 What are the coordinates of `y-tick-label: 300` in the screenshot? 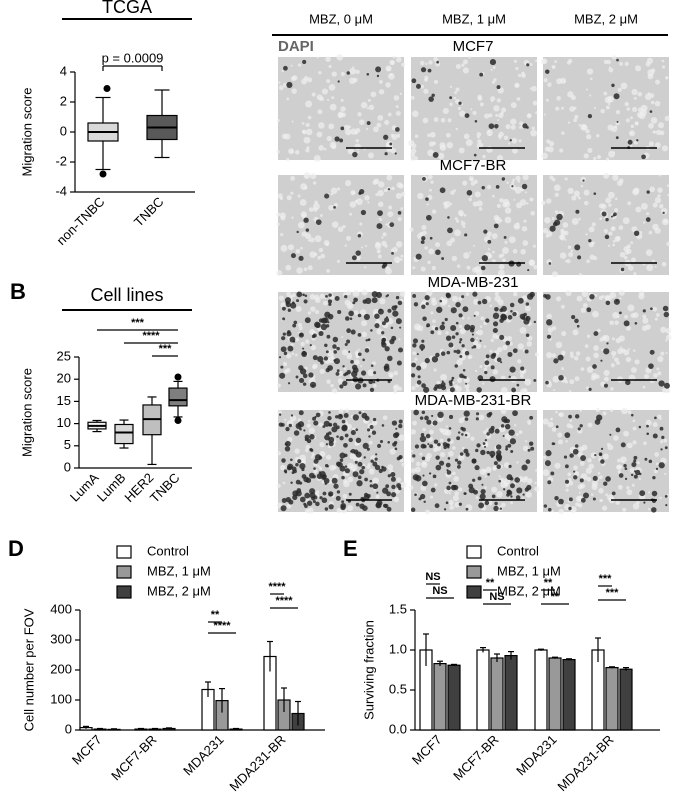 It's located at (61, 638).